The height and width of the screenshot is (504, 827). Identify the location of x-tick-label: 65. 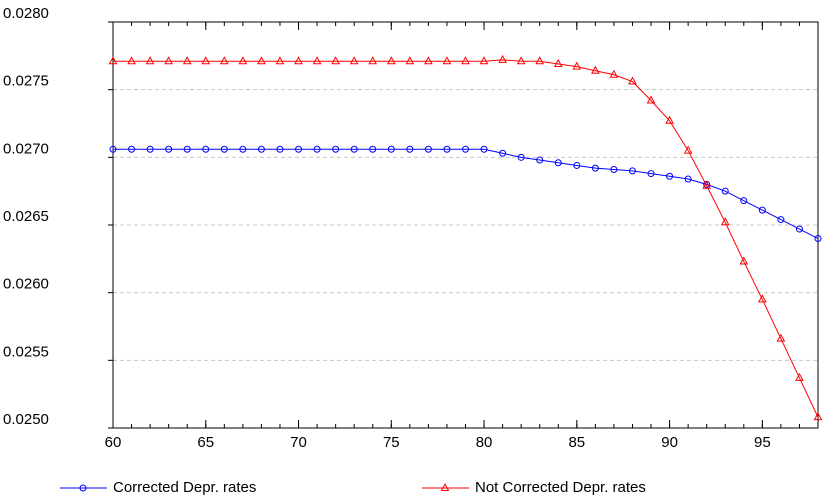
(205, 442).